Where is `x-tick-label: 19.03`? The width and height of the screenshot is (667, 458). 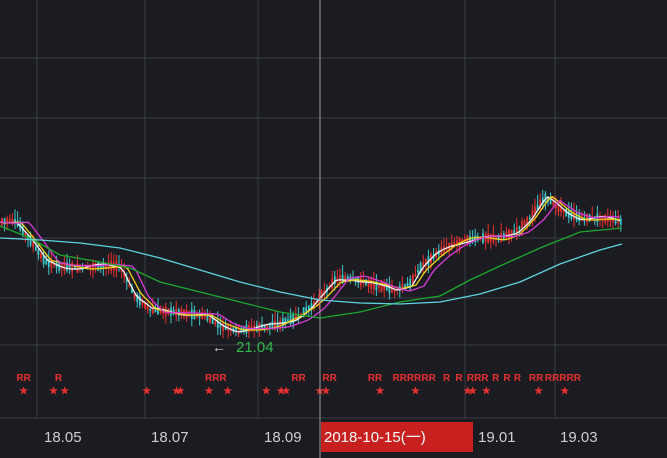 x-tick-label: 19.03 is located at coordinates (579, 437).